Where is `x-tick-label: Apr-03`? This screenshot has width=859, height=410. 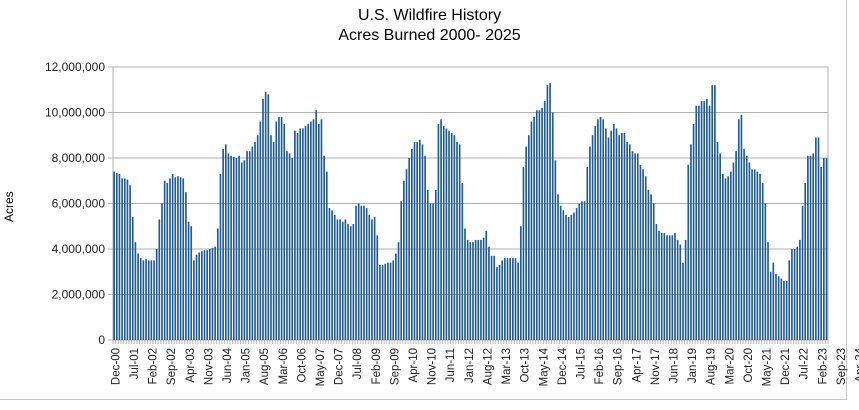 x-tick-label: Apr-03 is located at coordinates (191, 365).